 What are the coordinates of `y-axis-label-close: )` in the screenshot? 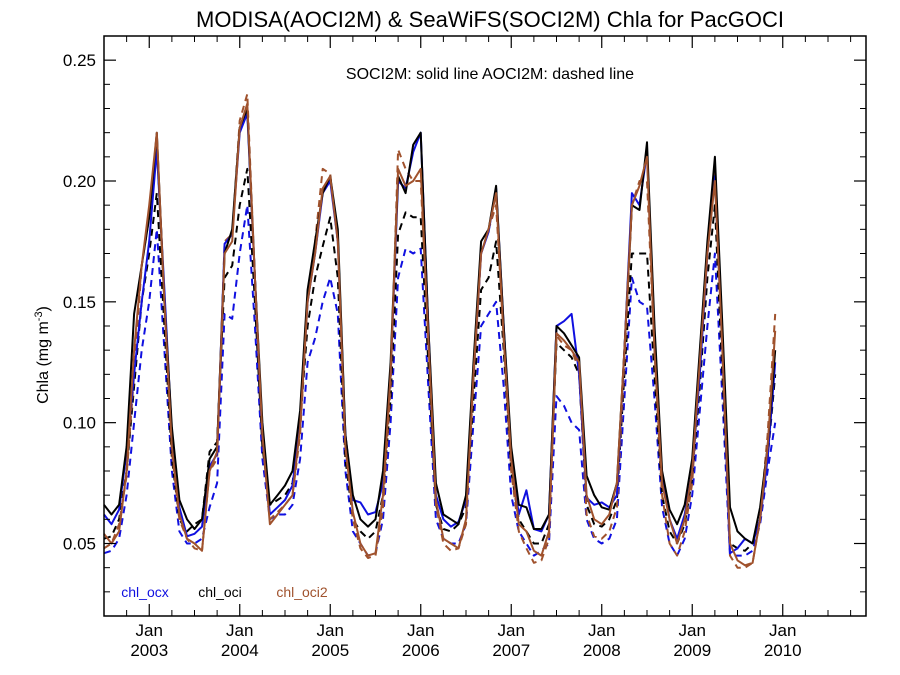 It's located at (43, 308).